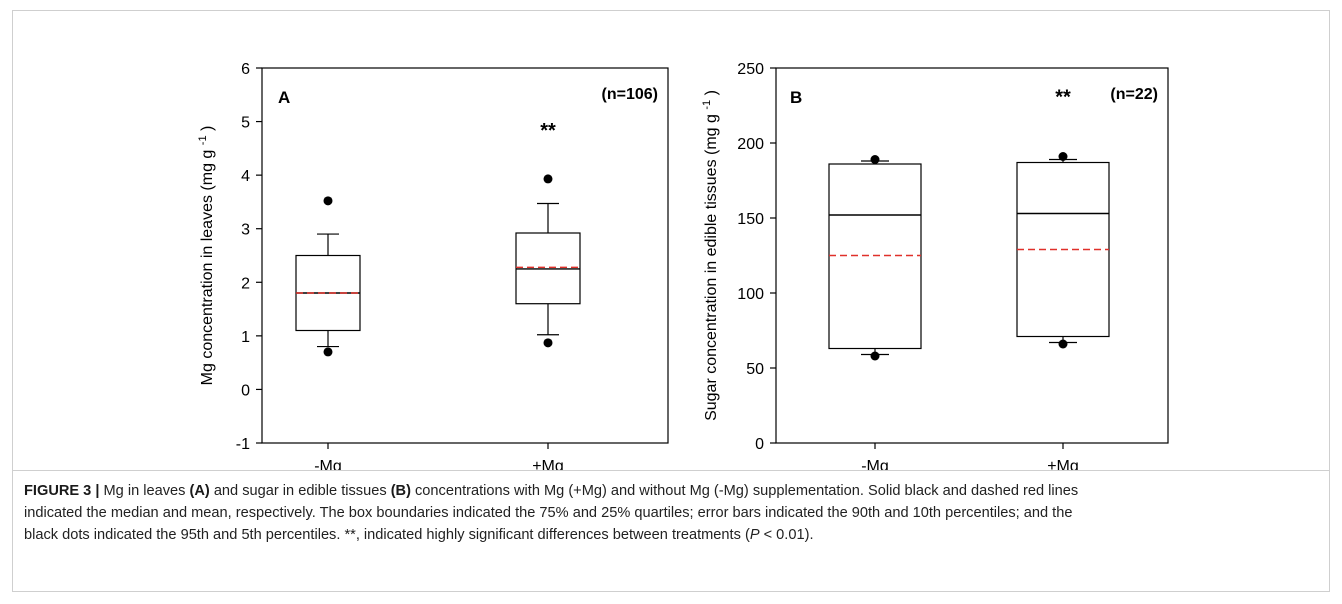  I want to click on y-tick-label: 2, so click(245, 283).